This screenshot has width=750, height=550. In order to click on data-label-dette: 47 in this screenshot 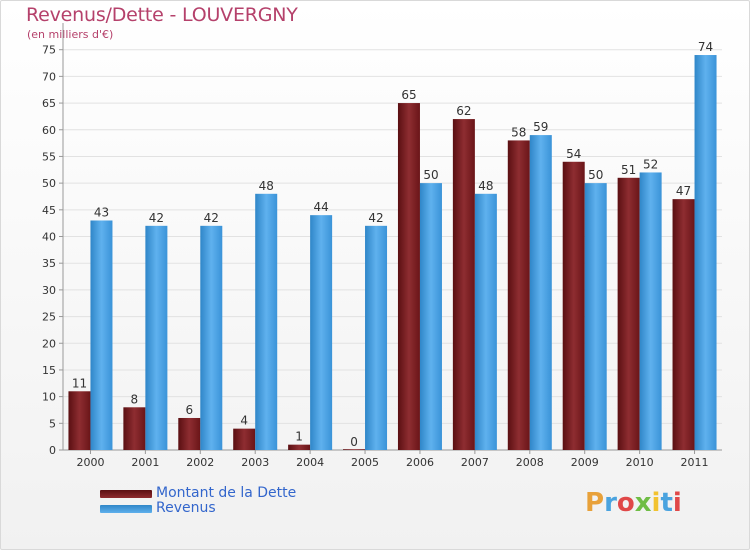, I will do `click(683, 191)`.